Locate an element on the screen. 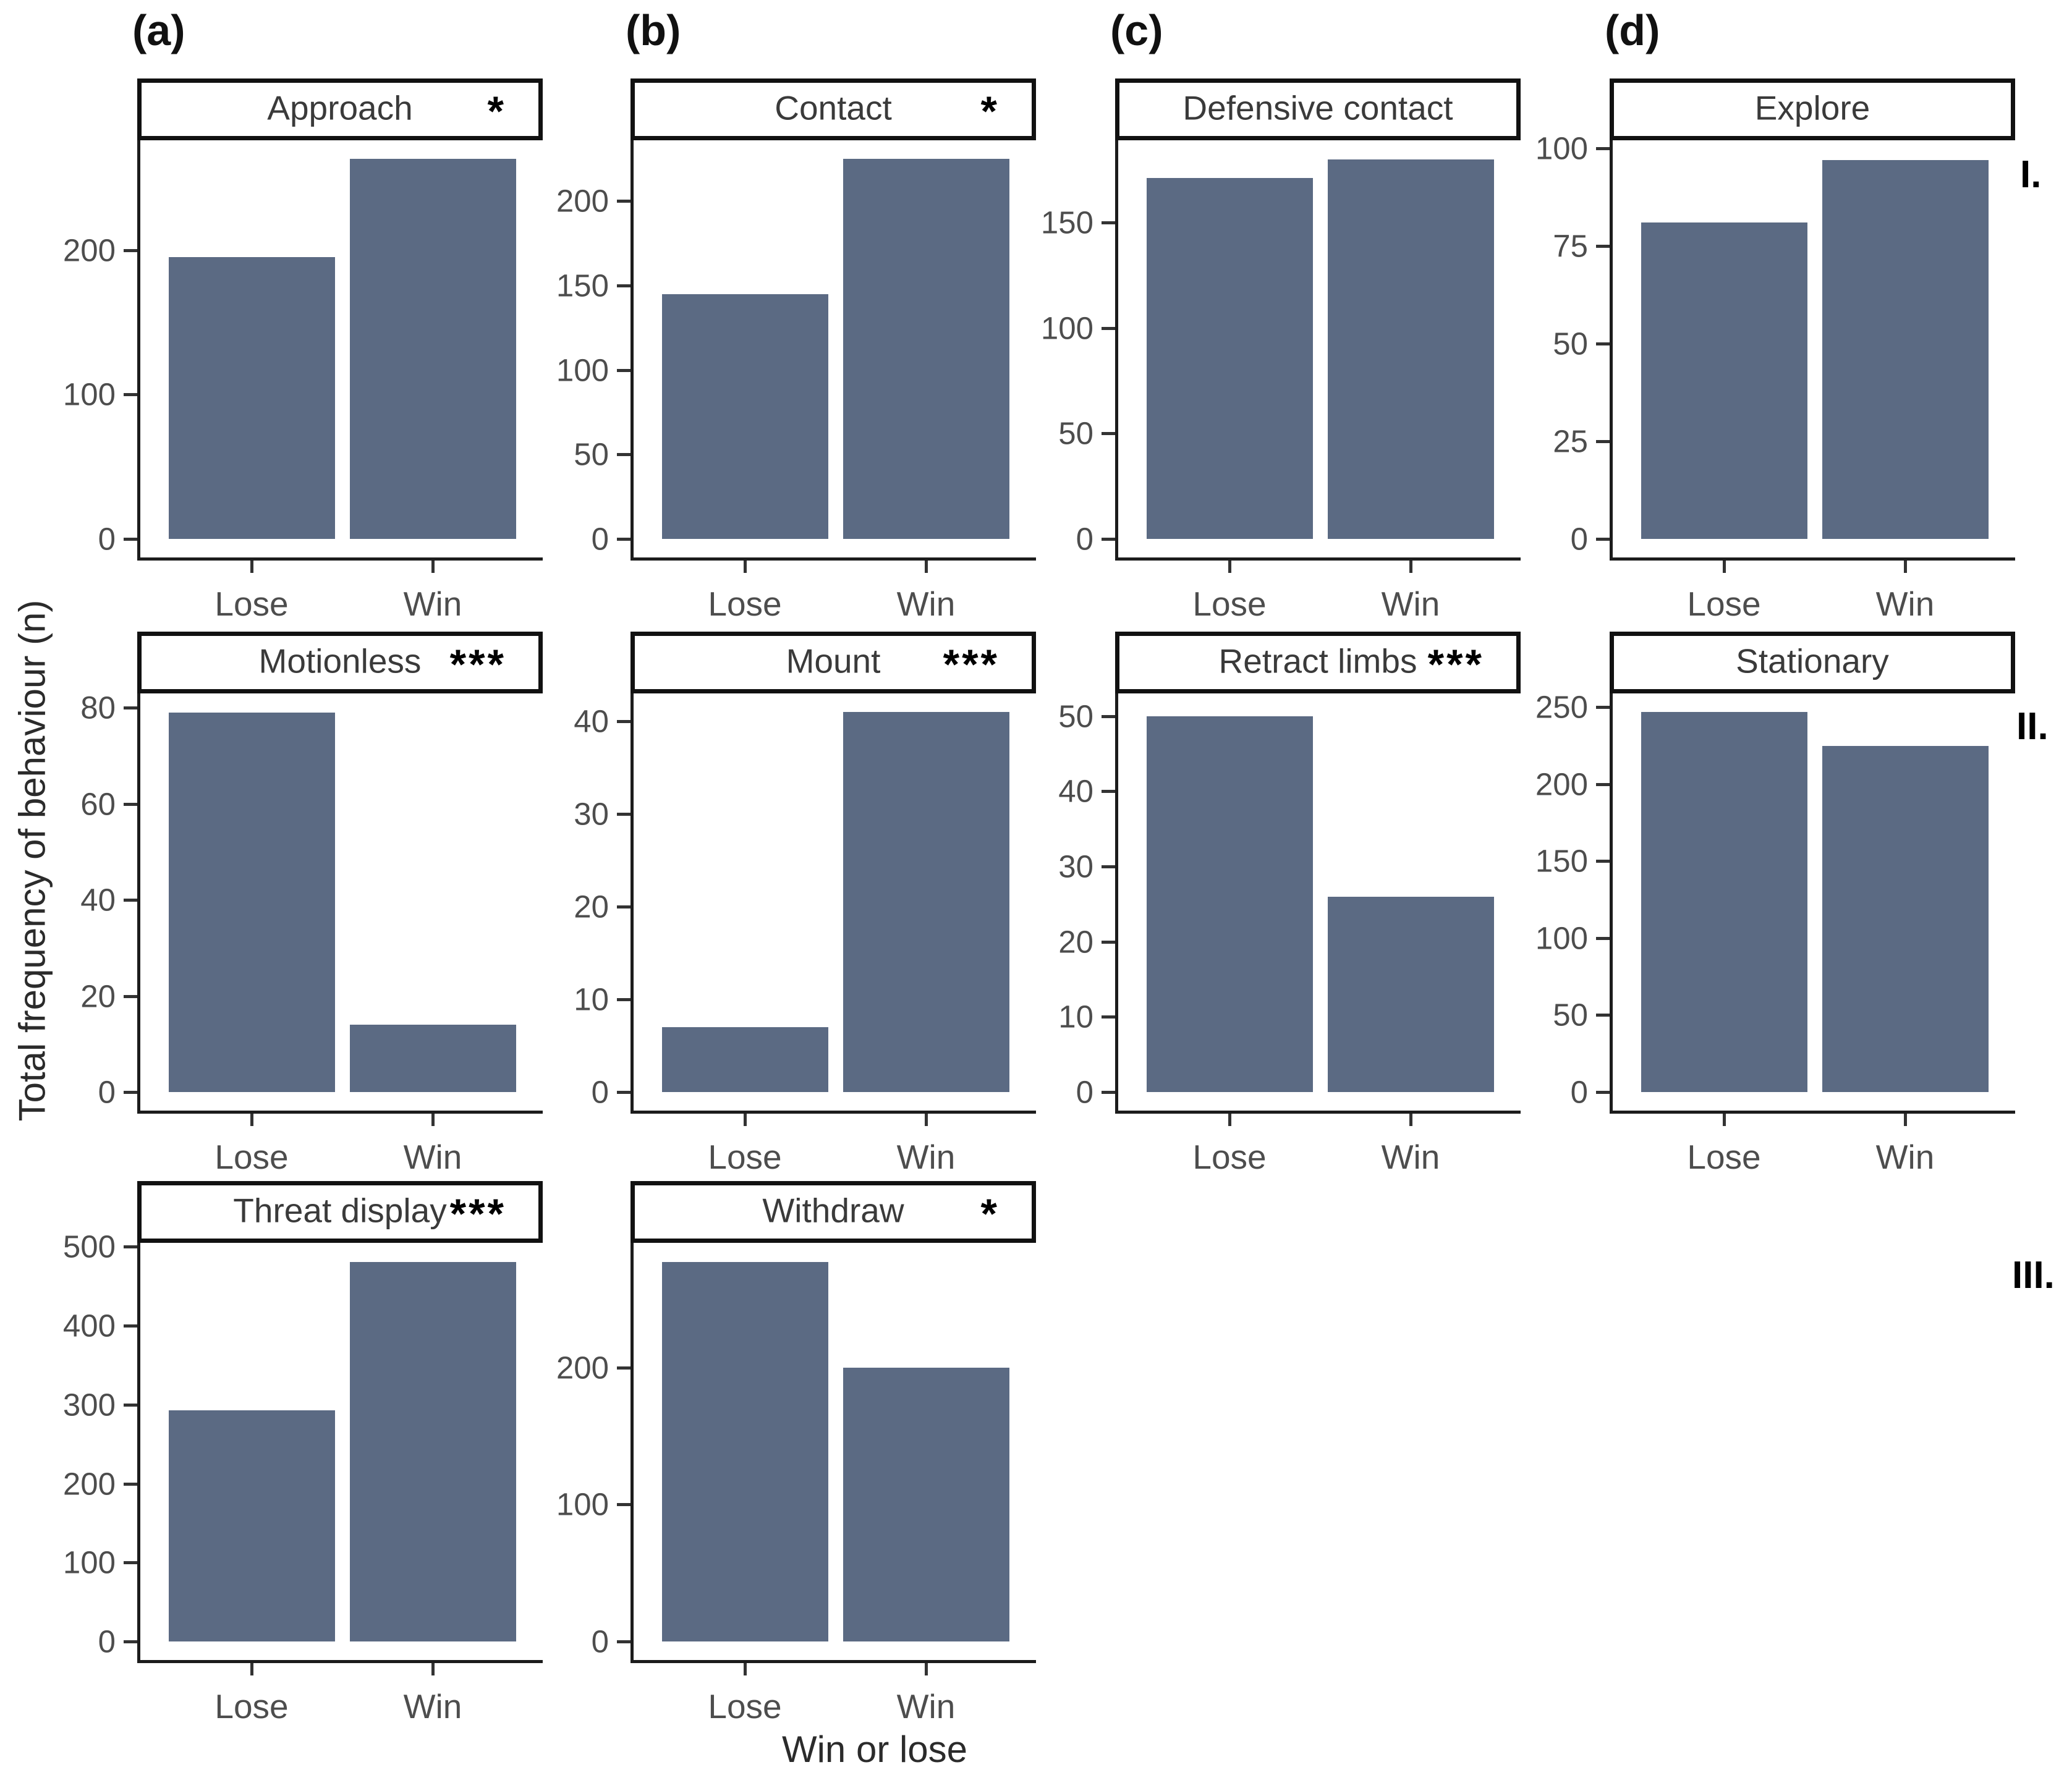 Image resolution: width=2072 pixels, height=1783 pixels. significance-stars: * is located at coordinates (990, 112).